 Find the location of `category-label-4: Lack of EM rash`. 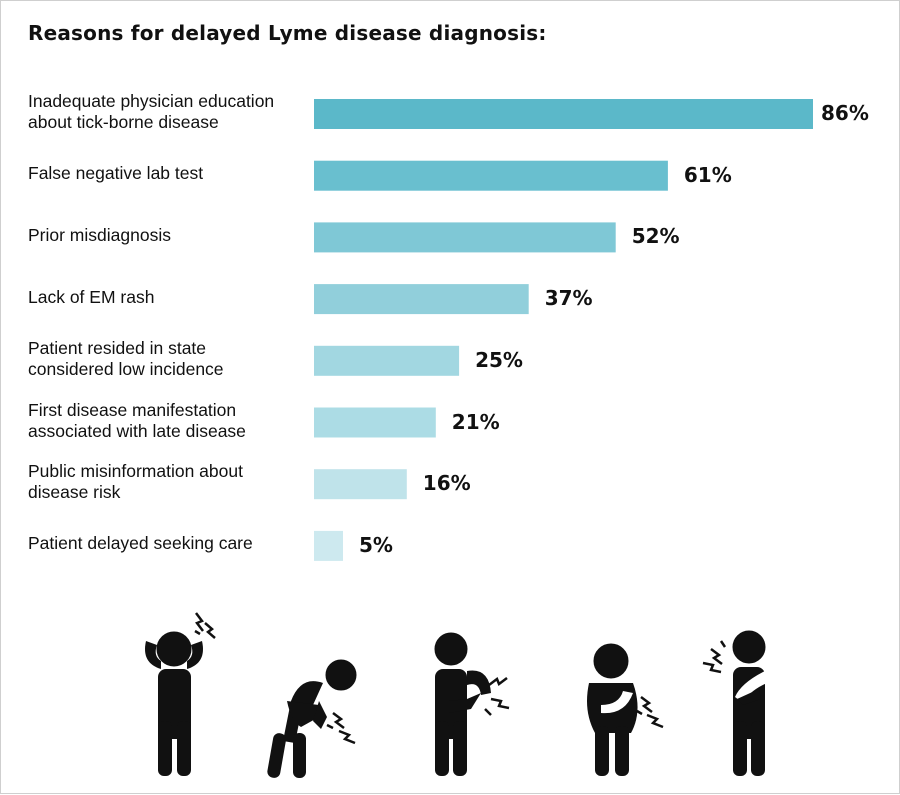

category-label-4: Lack of EM rash is located at coordinates (91, 296).